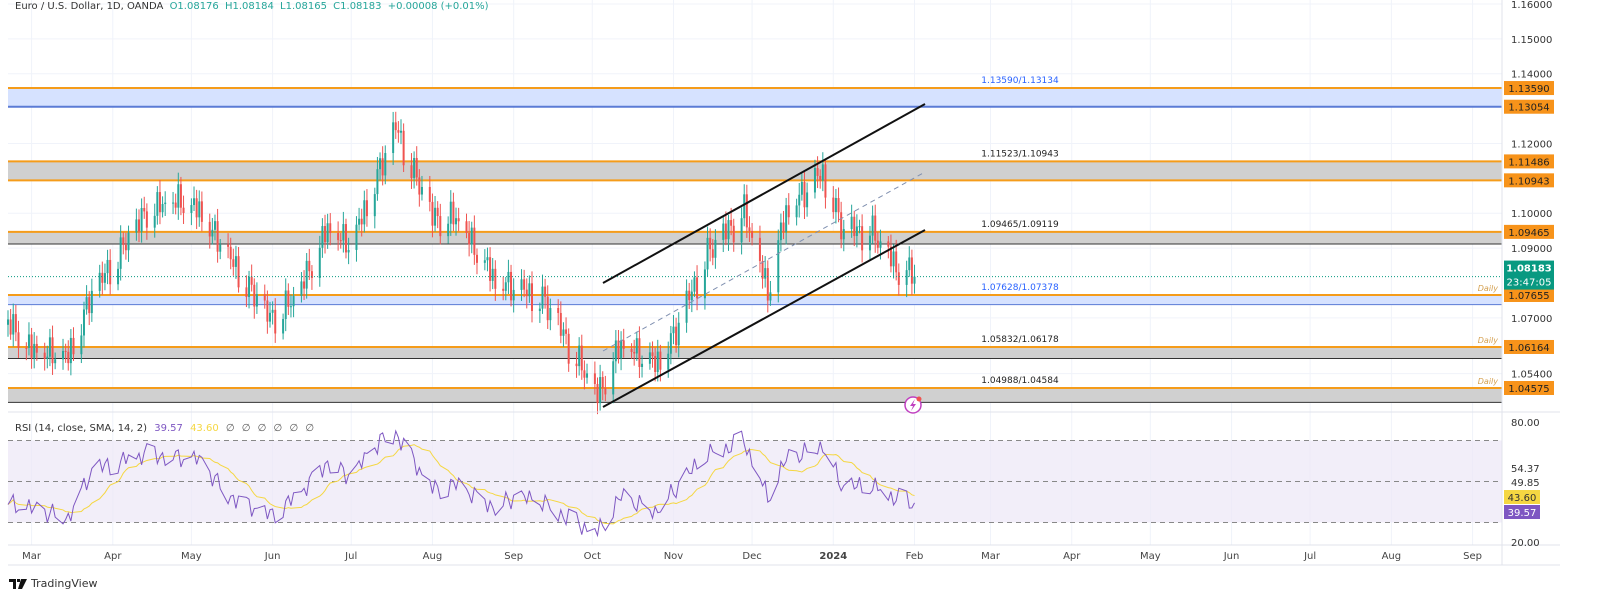 This screenshot has height=611, width=1600. I want to click on sr-zone: 1.09465/1.09119, so click(755, 232).